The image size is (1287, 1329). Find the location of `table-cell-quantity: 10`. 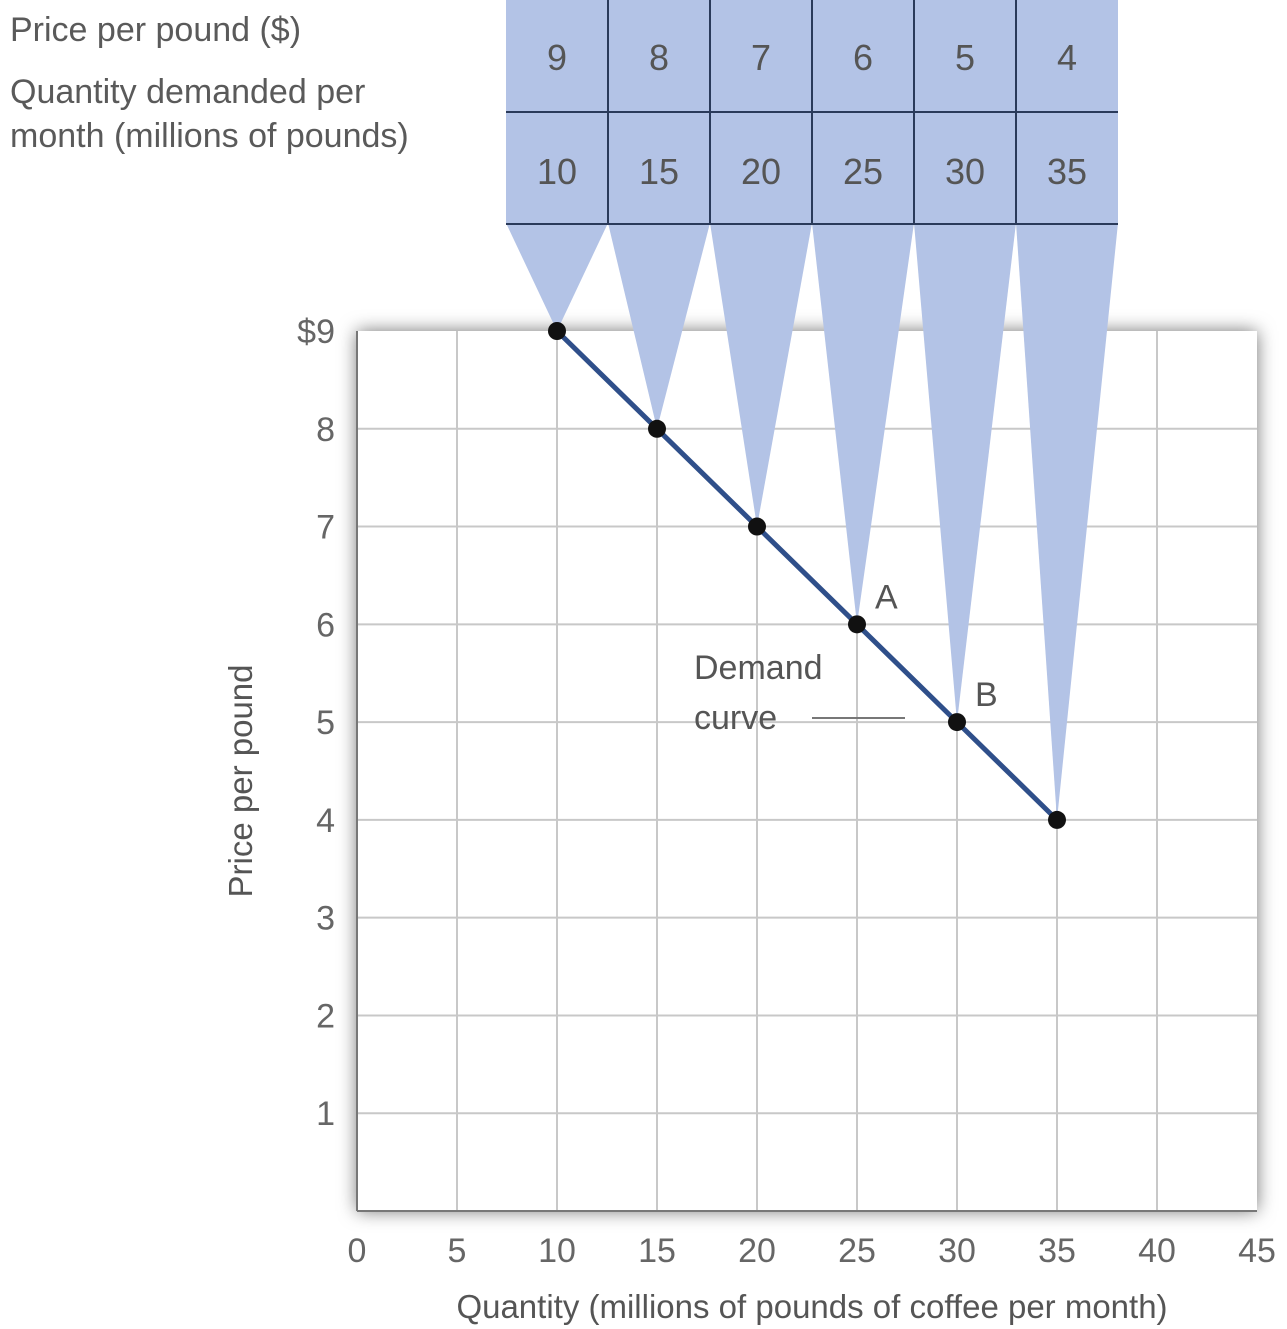

table-cell-quantity: 10 is located at coordinates (557, 171).